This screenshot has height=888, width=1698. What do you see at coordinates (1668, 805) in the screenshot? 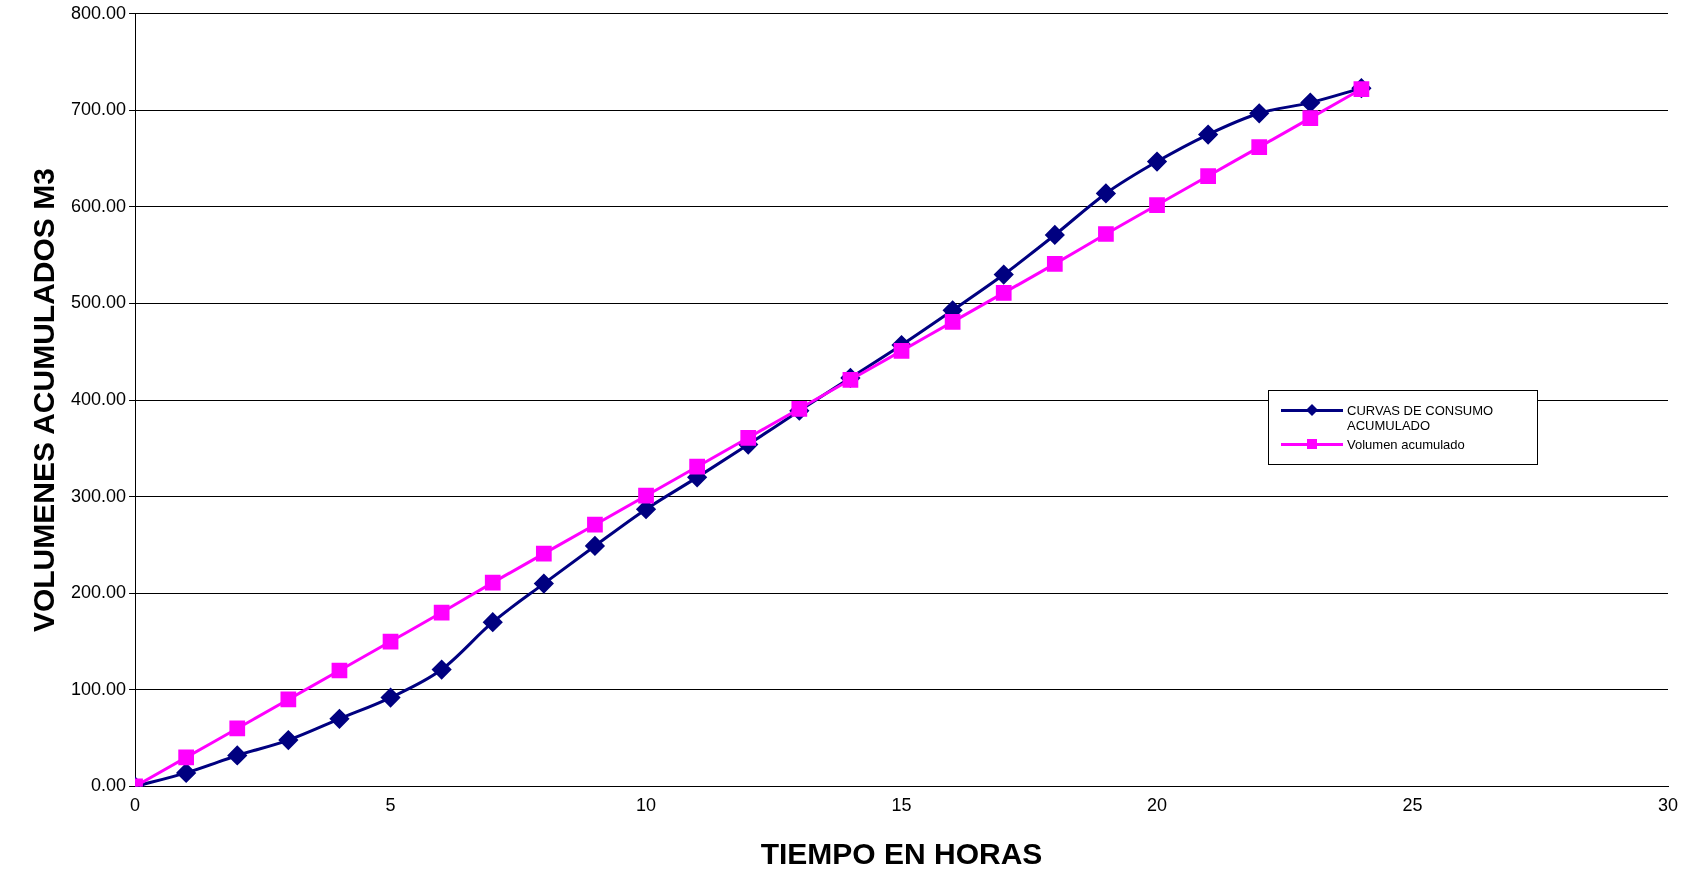
I see `x-tick-label: 30` at bounding box center [1668, 805].